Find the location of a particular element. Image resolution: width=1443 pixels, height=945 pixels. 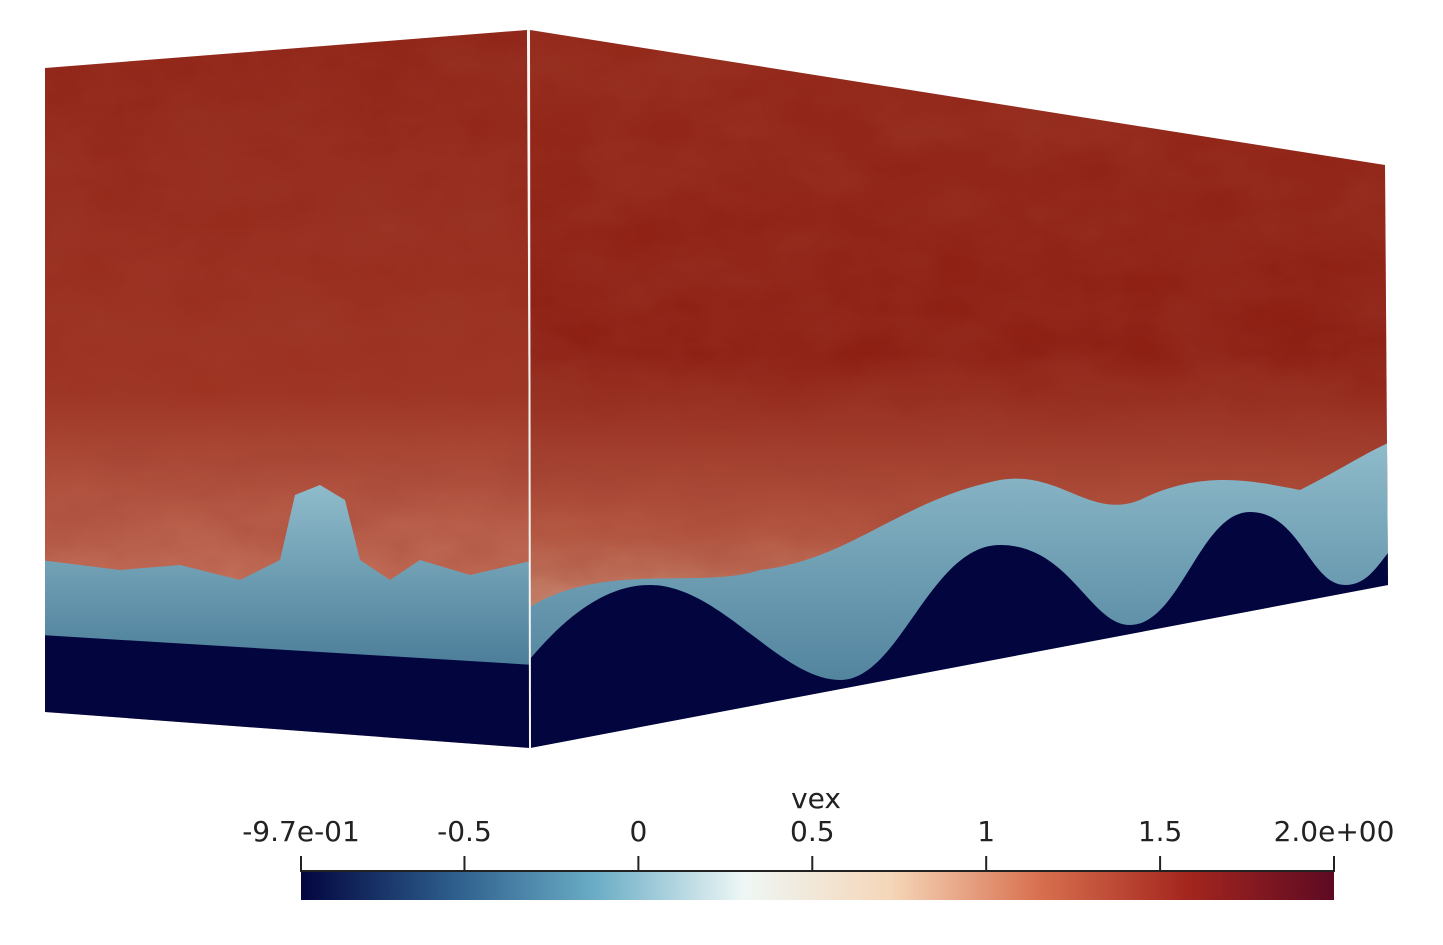

tick-label: 2.0e+00 is located at coordinates (1334, 831).